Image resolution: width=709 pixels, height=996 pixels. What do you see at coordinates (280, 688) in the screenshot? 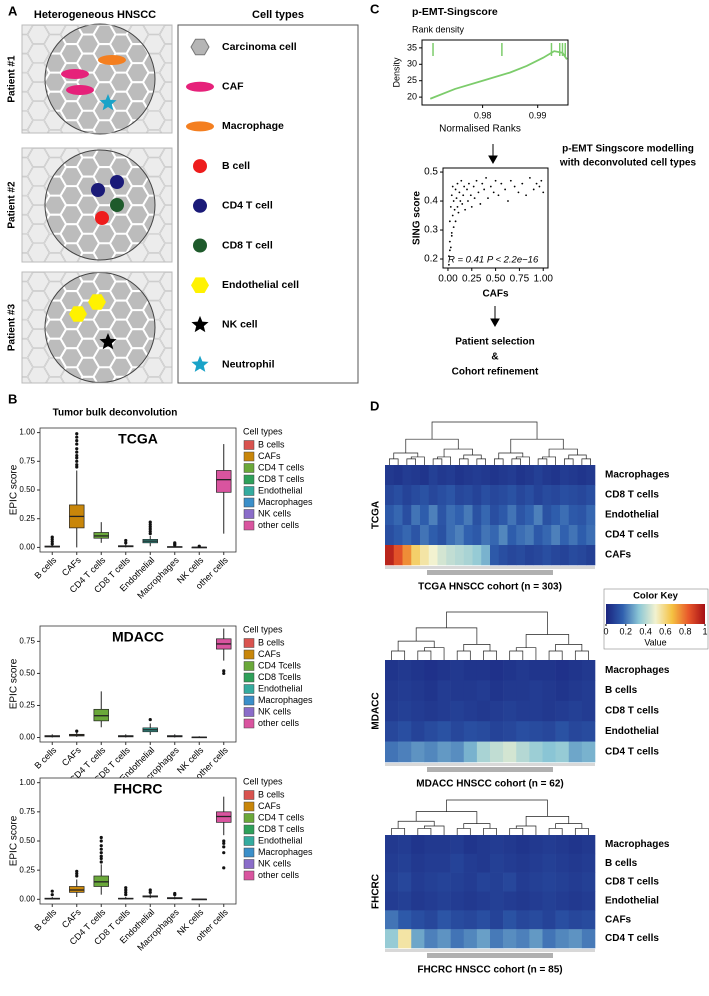
I see `legend-label: Endothelial` at bounding box center [280, 688].